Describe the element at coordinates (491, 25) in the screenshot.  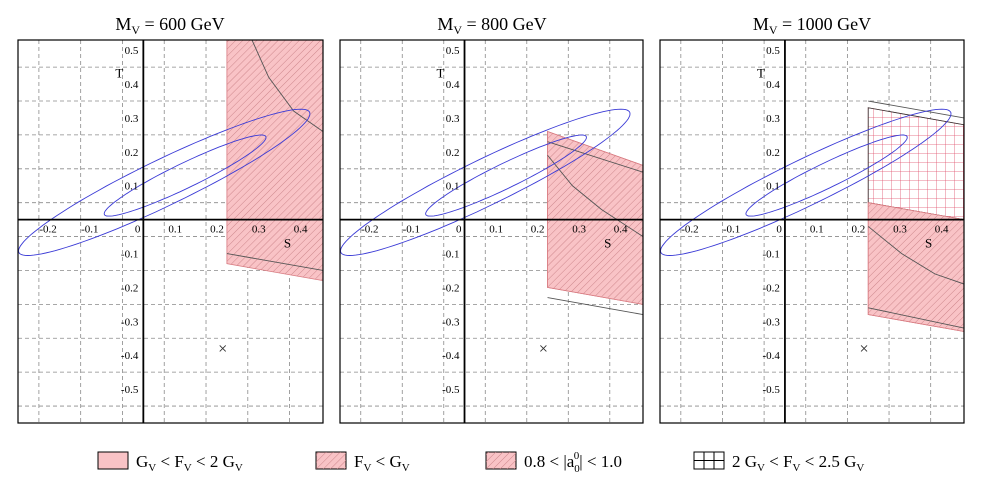
I see `panel-title-800: MV = 800 GeV` at that location.